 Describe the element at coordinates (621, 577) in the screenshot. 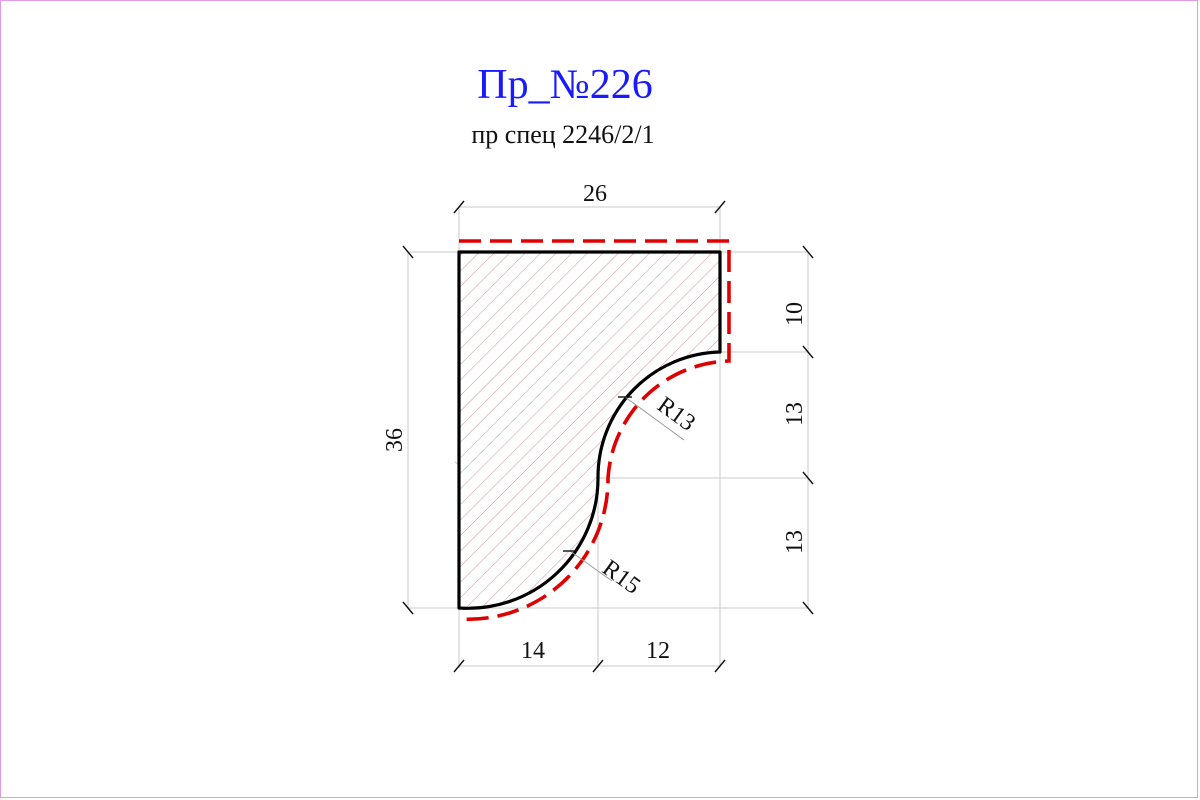

I see `radius-lower-label: R15` at that location.